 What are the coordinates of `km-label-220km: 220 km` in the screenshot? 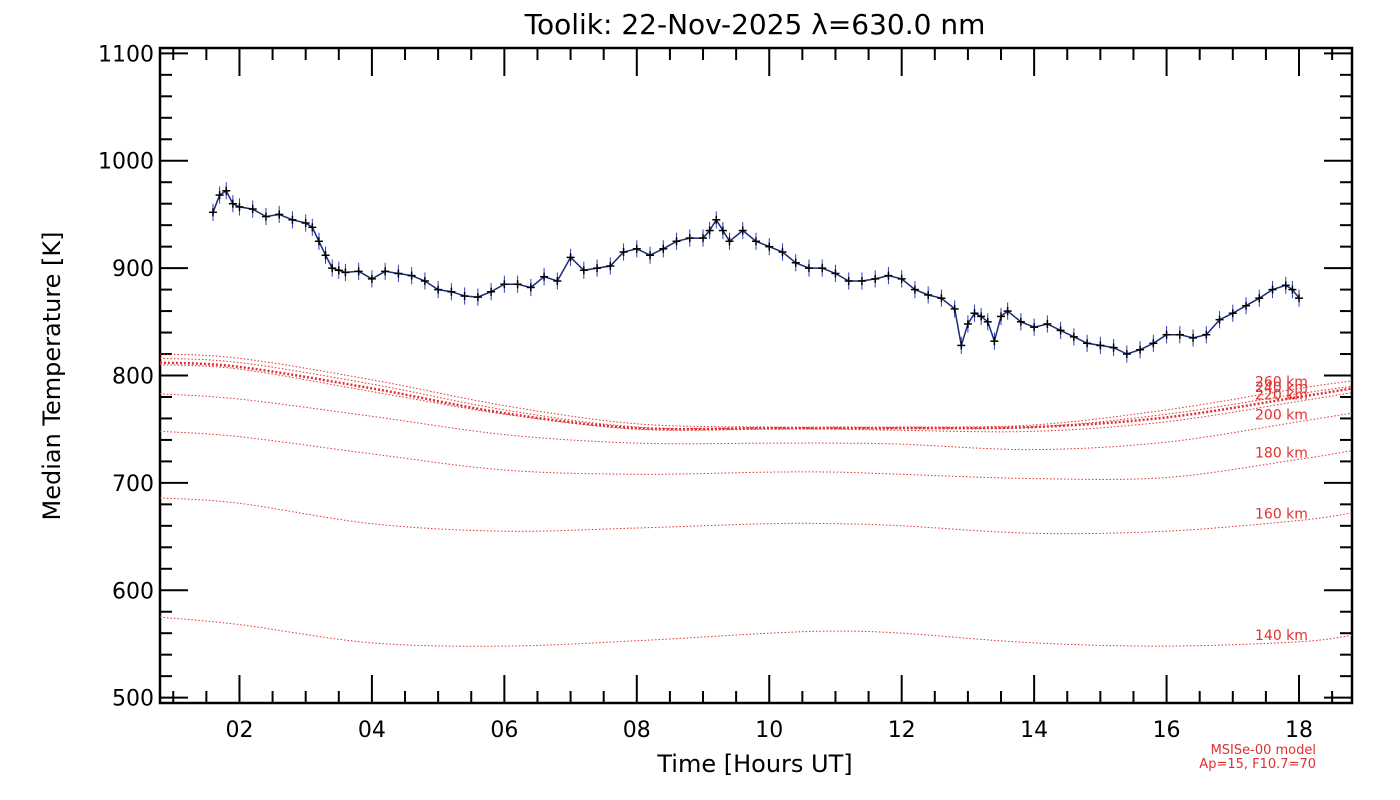 It's located at (1281, 395).